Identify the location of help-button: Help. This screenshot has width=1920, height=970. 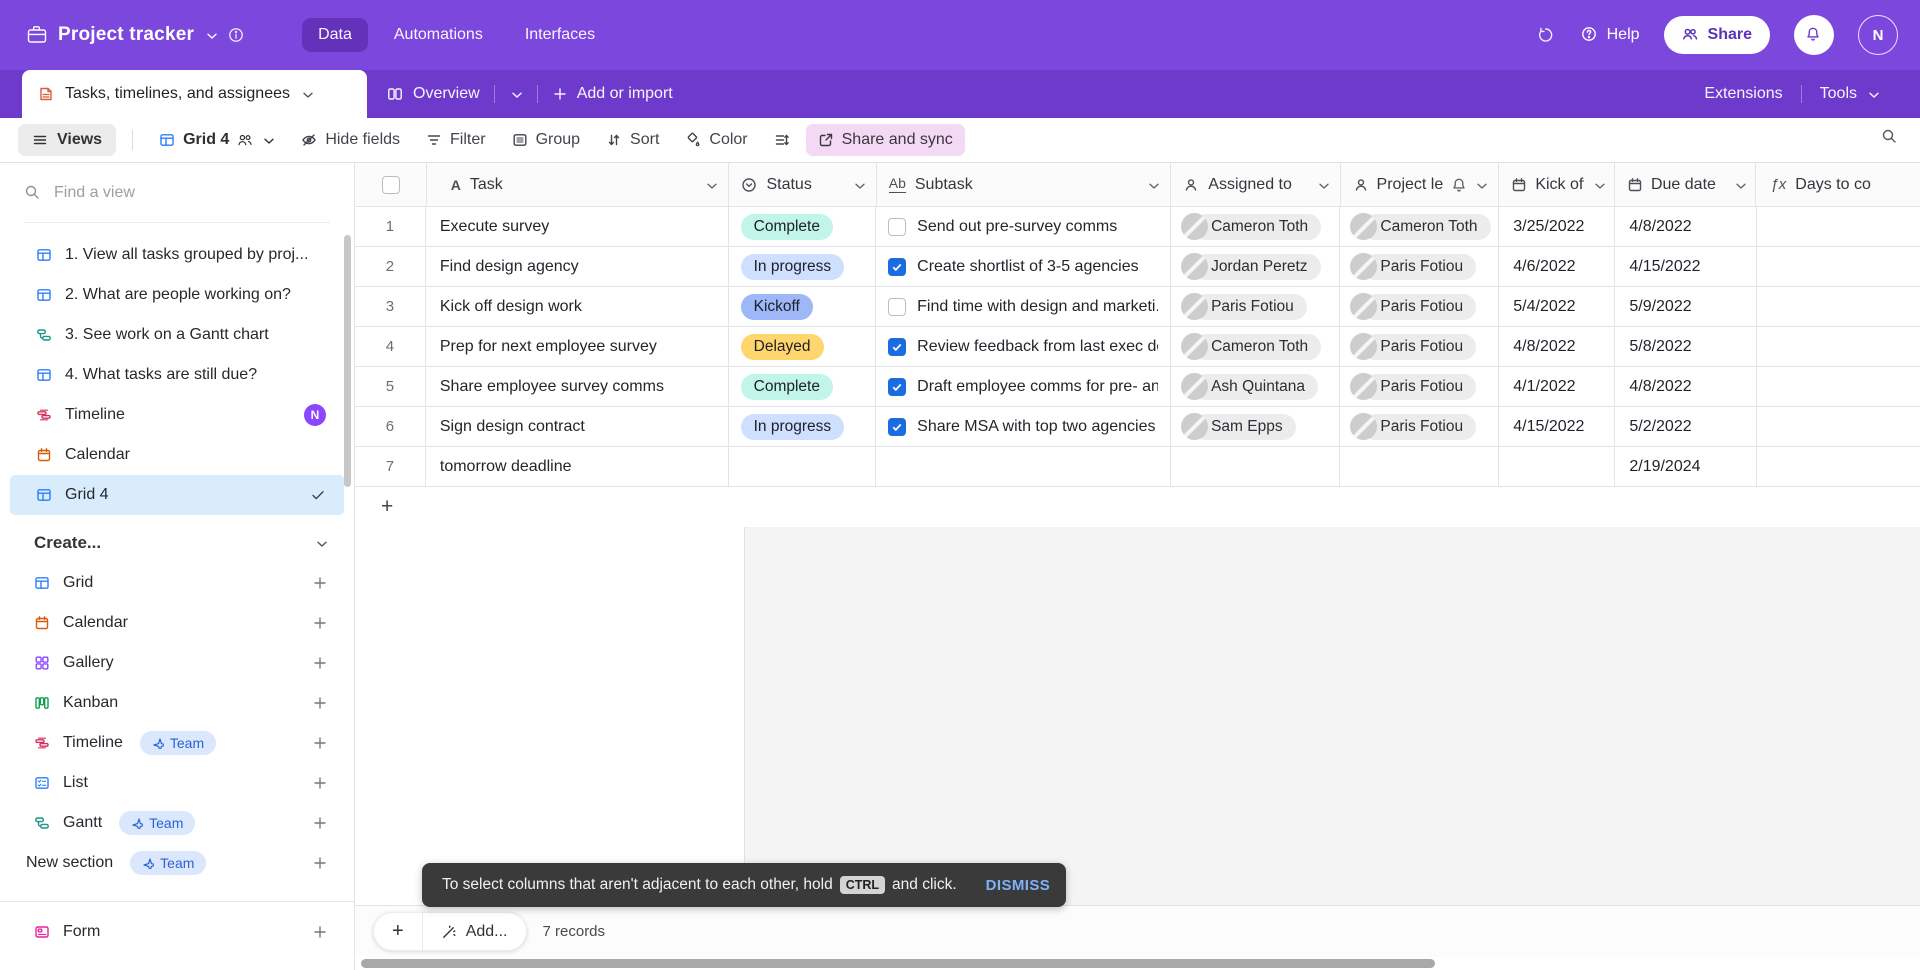
(1610, 35).